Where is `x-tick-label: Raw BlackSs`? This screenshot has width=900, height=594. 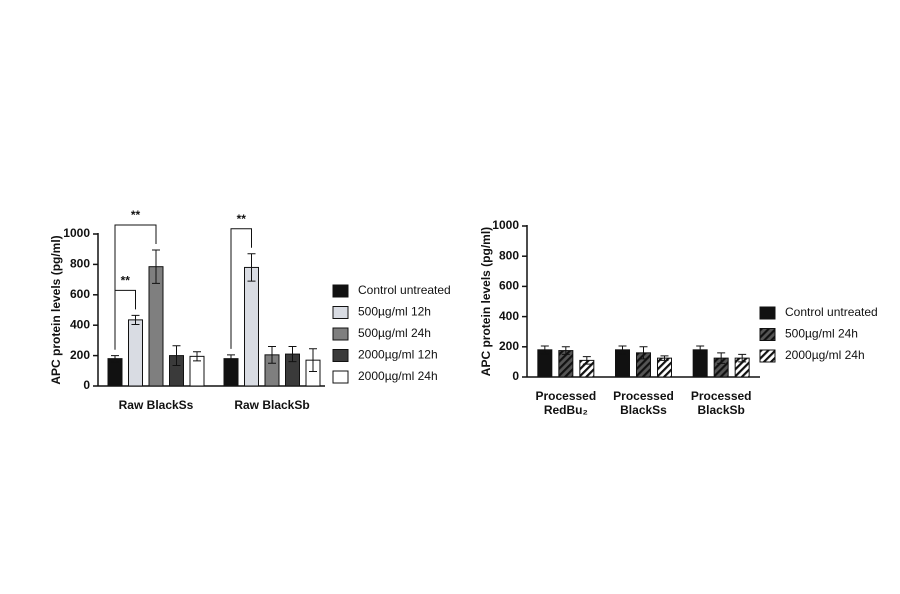 x-tick-label: Raw BlackSs is located at coordinates (156, 405).